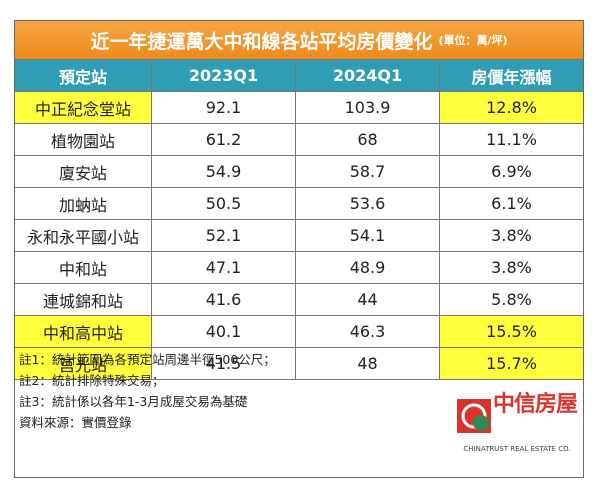  What do you see at coordinates (223, 203) in the screenshot?
I see `table-cell: 50.5` at bounding box center [223, 203].